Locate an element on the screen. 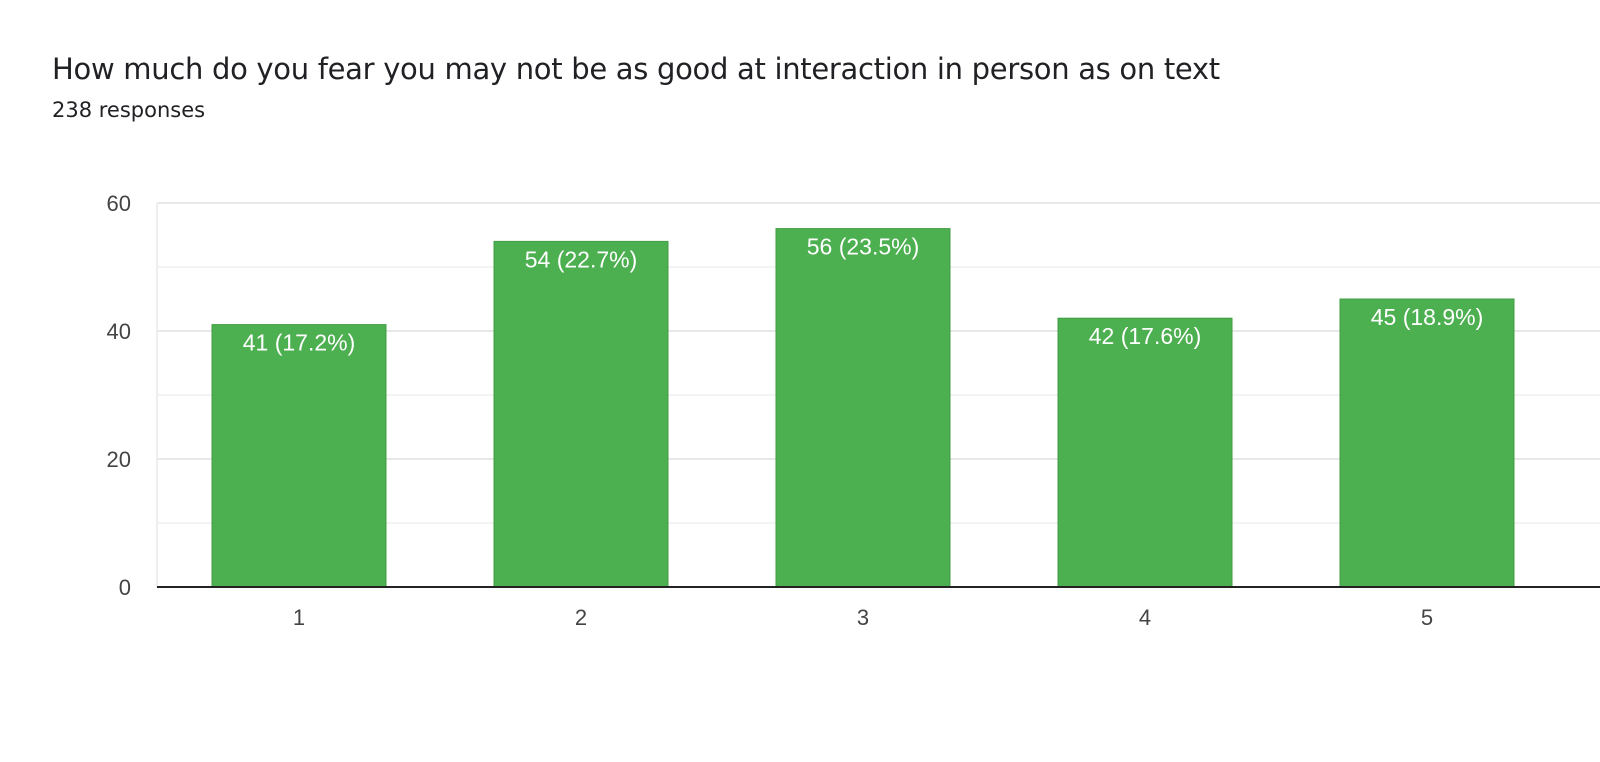 The image size is (1600, 762). x-tick-label-4: 4 is located at coordinates (1145, 617).